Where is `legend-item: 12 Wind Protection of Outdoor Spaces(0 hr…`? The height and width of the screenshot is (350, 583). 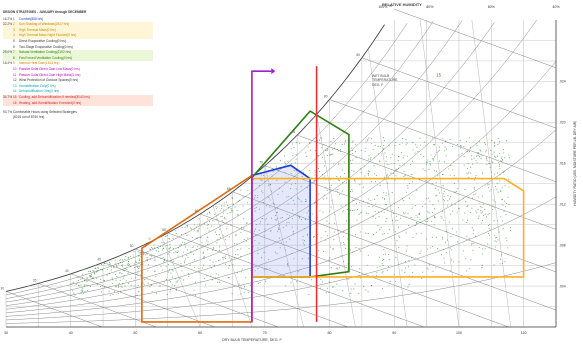
legend-item: 12 Wind Protection of Outdoor Spaces(0 hr… is located at coordinates (78, 81).